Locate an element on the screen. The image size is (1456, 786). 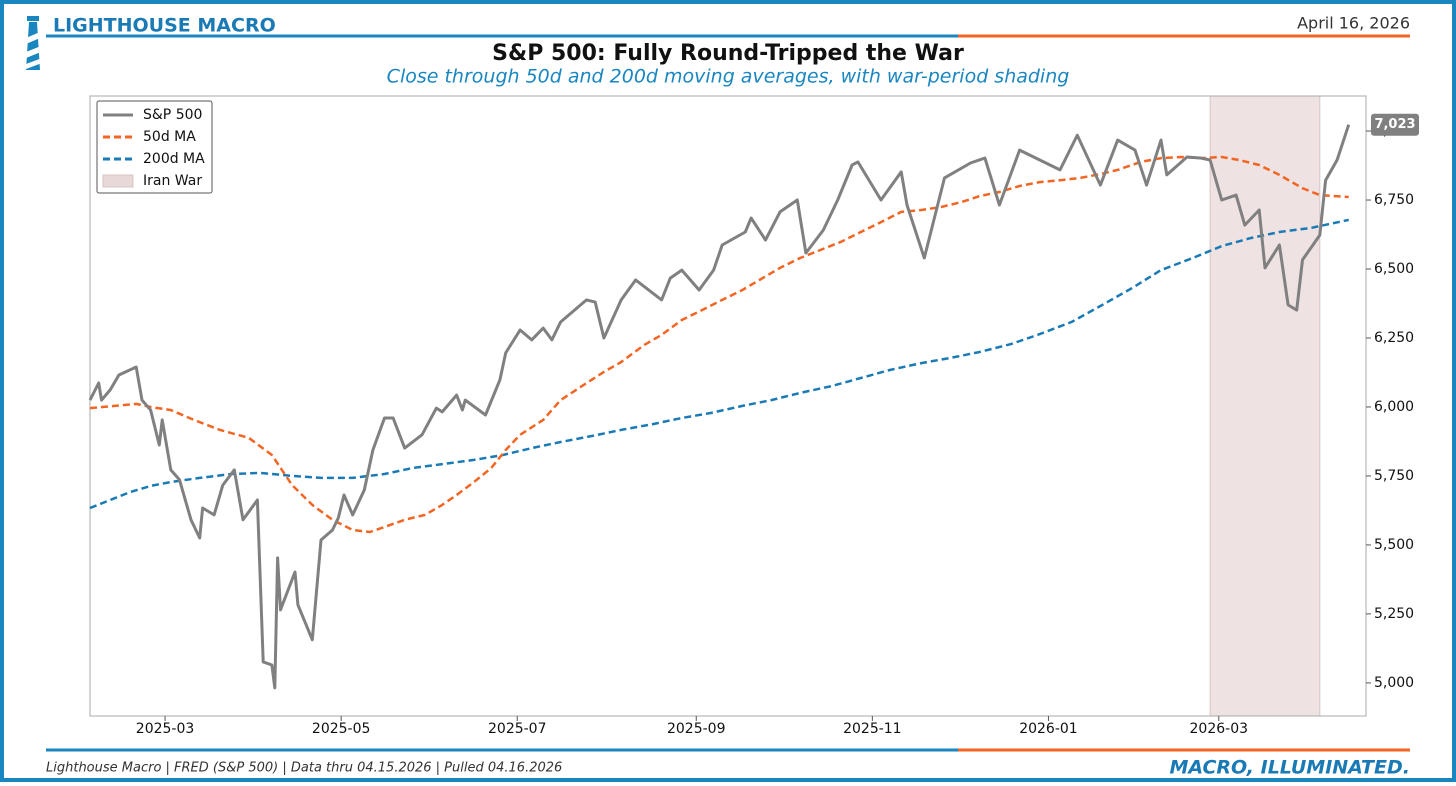
y-tick-label: 6,250 is located at coordinates (1394, 338).